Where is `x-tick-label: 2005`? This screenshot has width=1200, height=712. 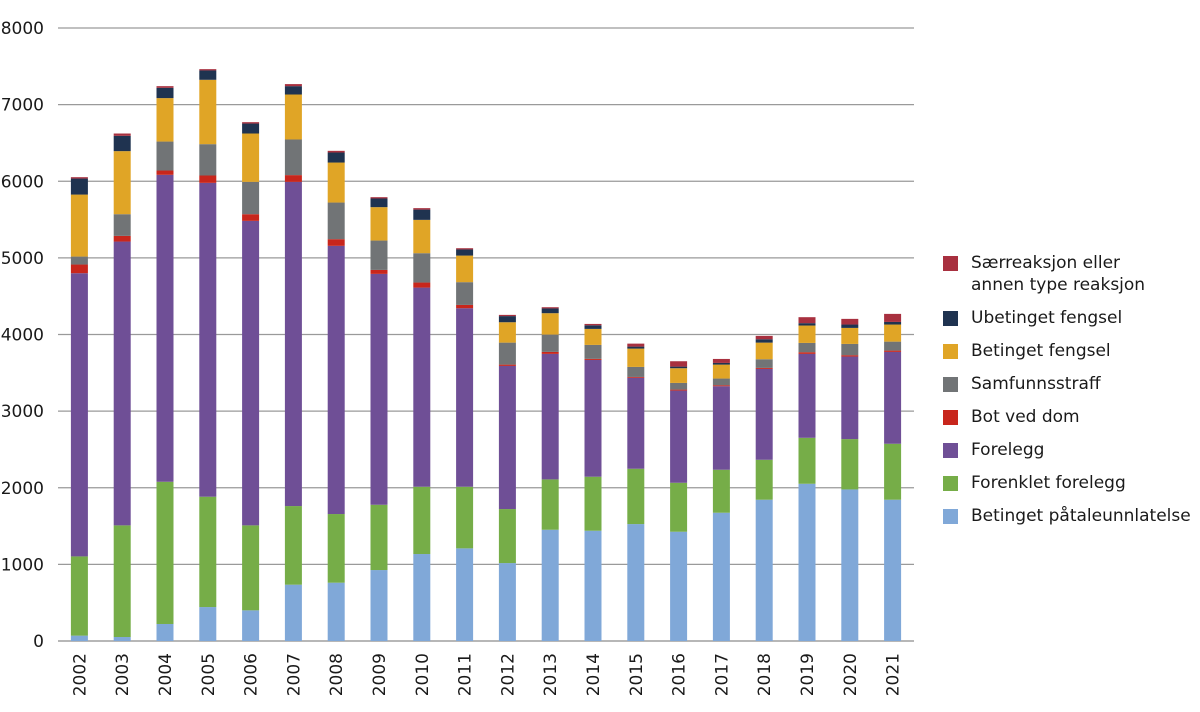
x-tick-label: 2005 is located at coordinates (209, 674).